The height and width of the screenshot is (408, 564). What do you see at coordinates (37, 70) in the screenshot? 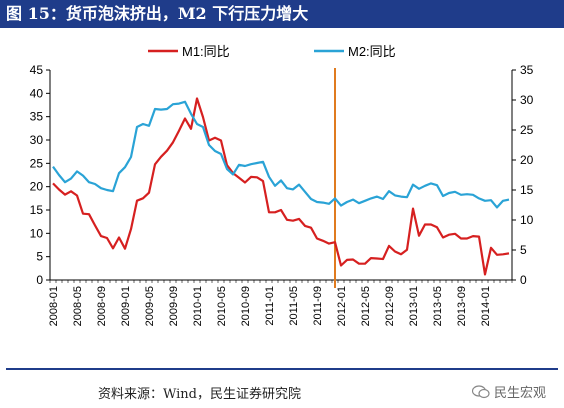
I see `left-tick-label: 45` at bounding box center [37, 70].